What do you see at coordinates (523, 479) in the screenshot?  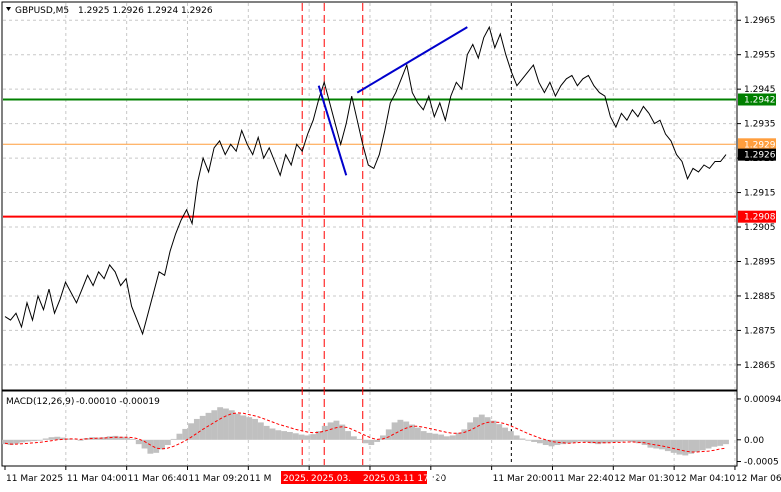 I see `time-tick-label: 11 Mar 20:00` at bounding box center [523, 479].